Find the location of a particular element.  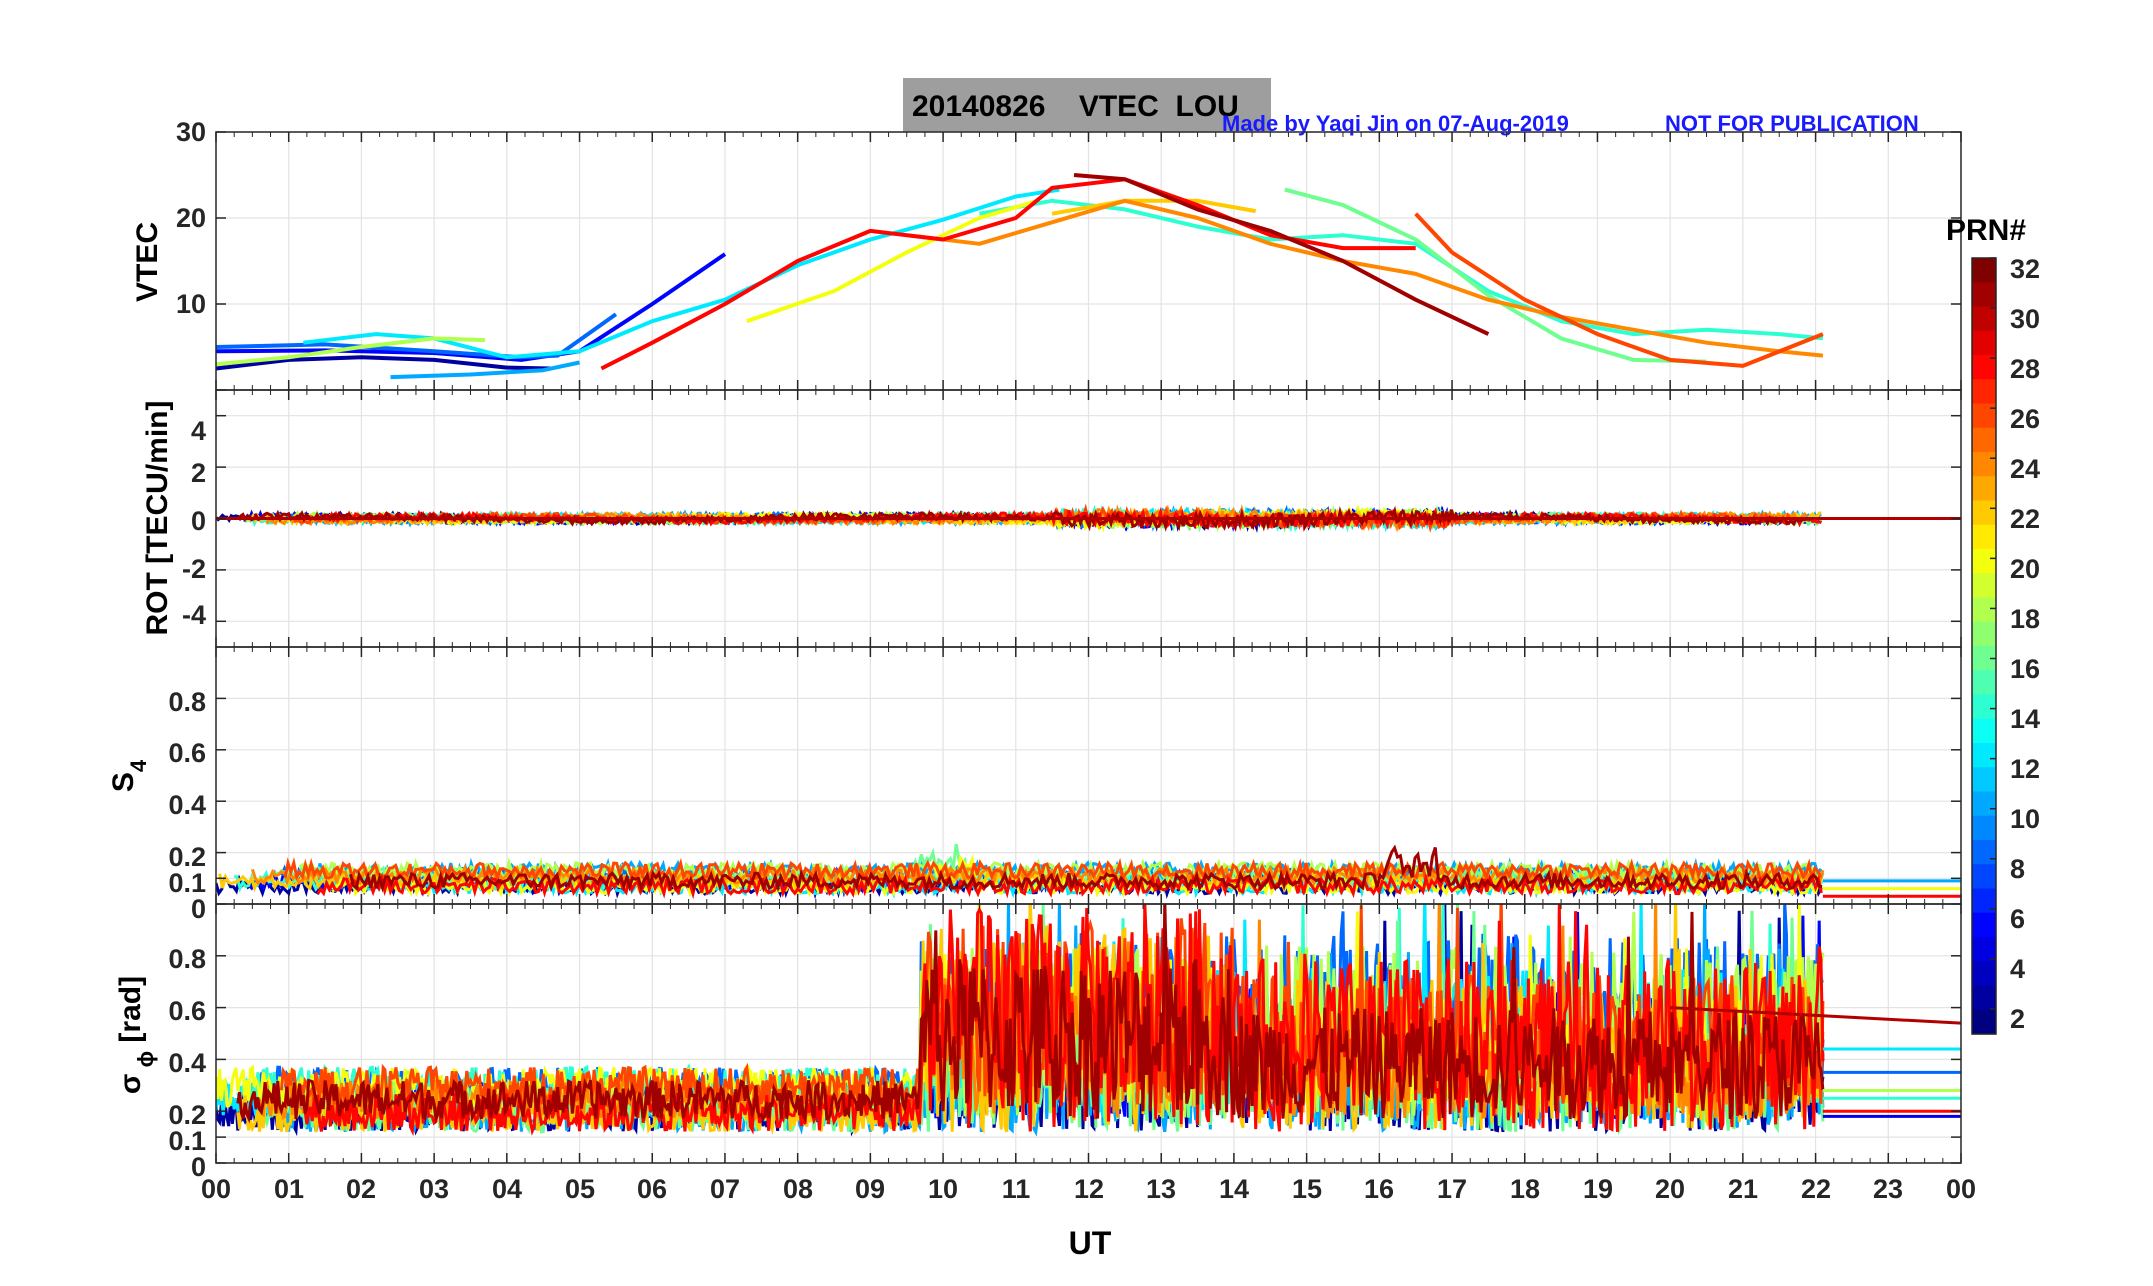

sigma-ytick: 0 is located at coordinates (198, 1167).